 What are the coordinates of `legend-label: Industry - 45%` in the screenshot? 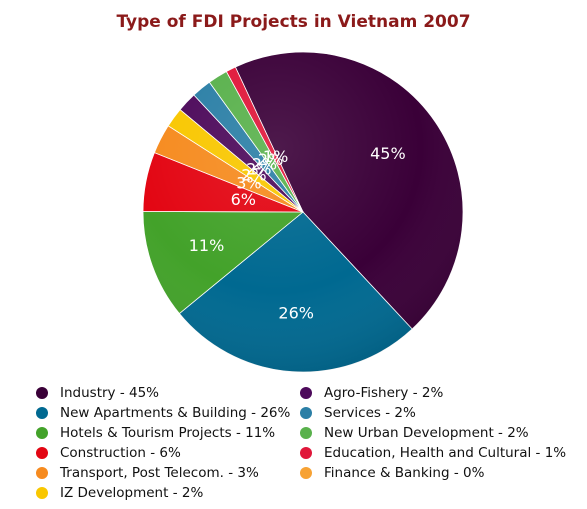 It's located at (109, 393).